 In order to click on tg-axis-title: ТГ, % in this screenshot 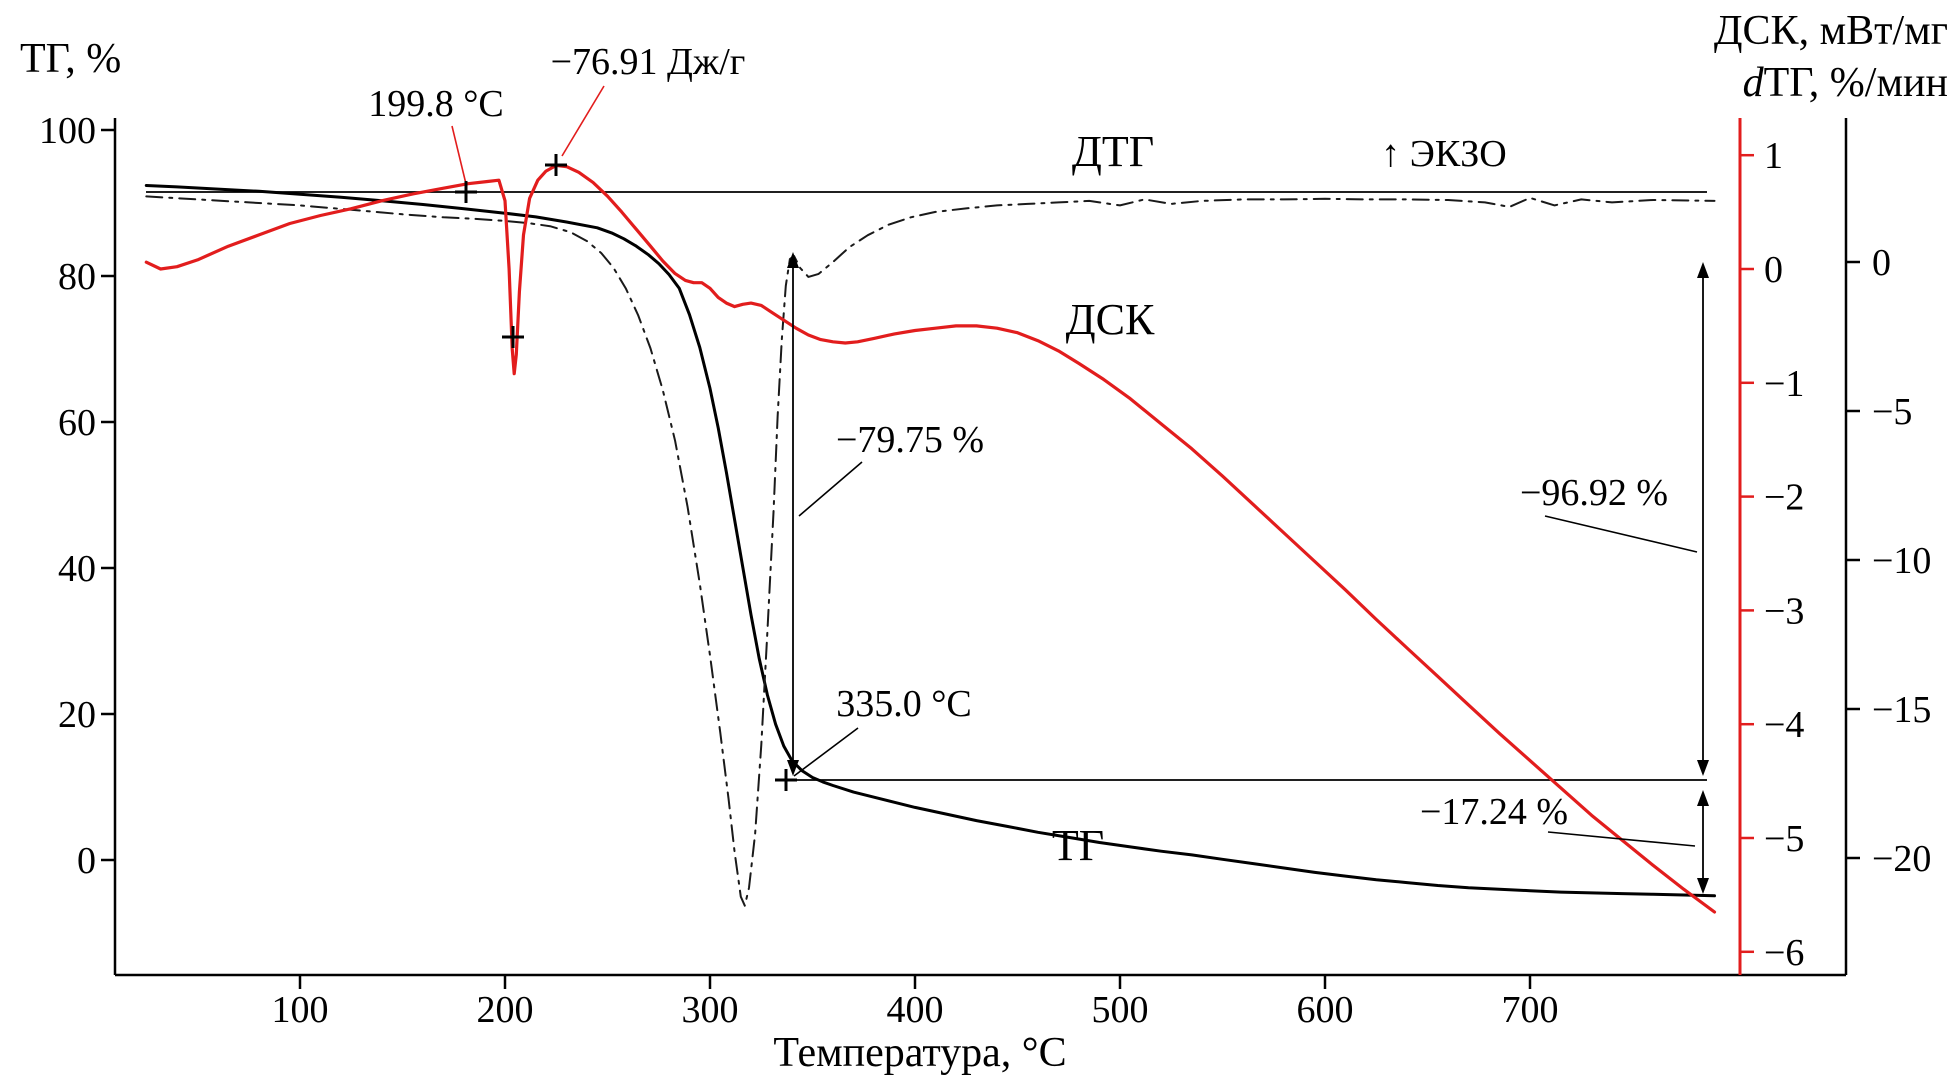, I will do `click(70, 59)`.